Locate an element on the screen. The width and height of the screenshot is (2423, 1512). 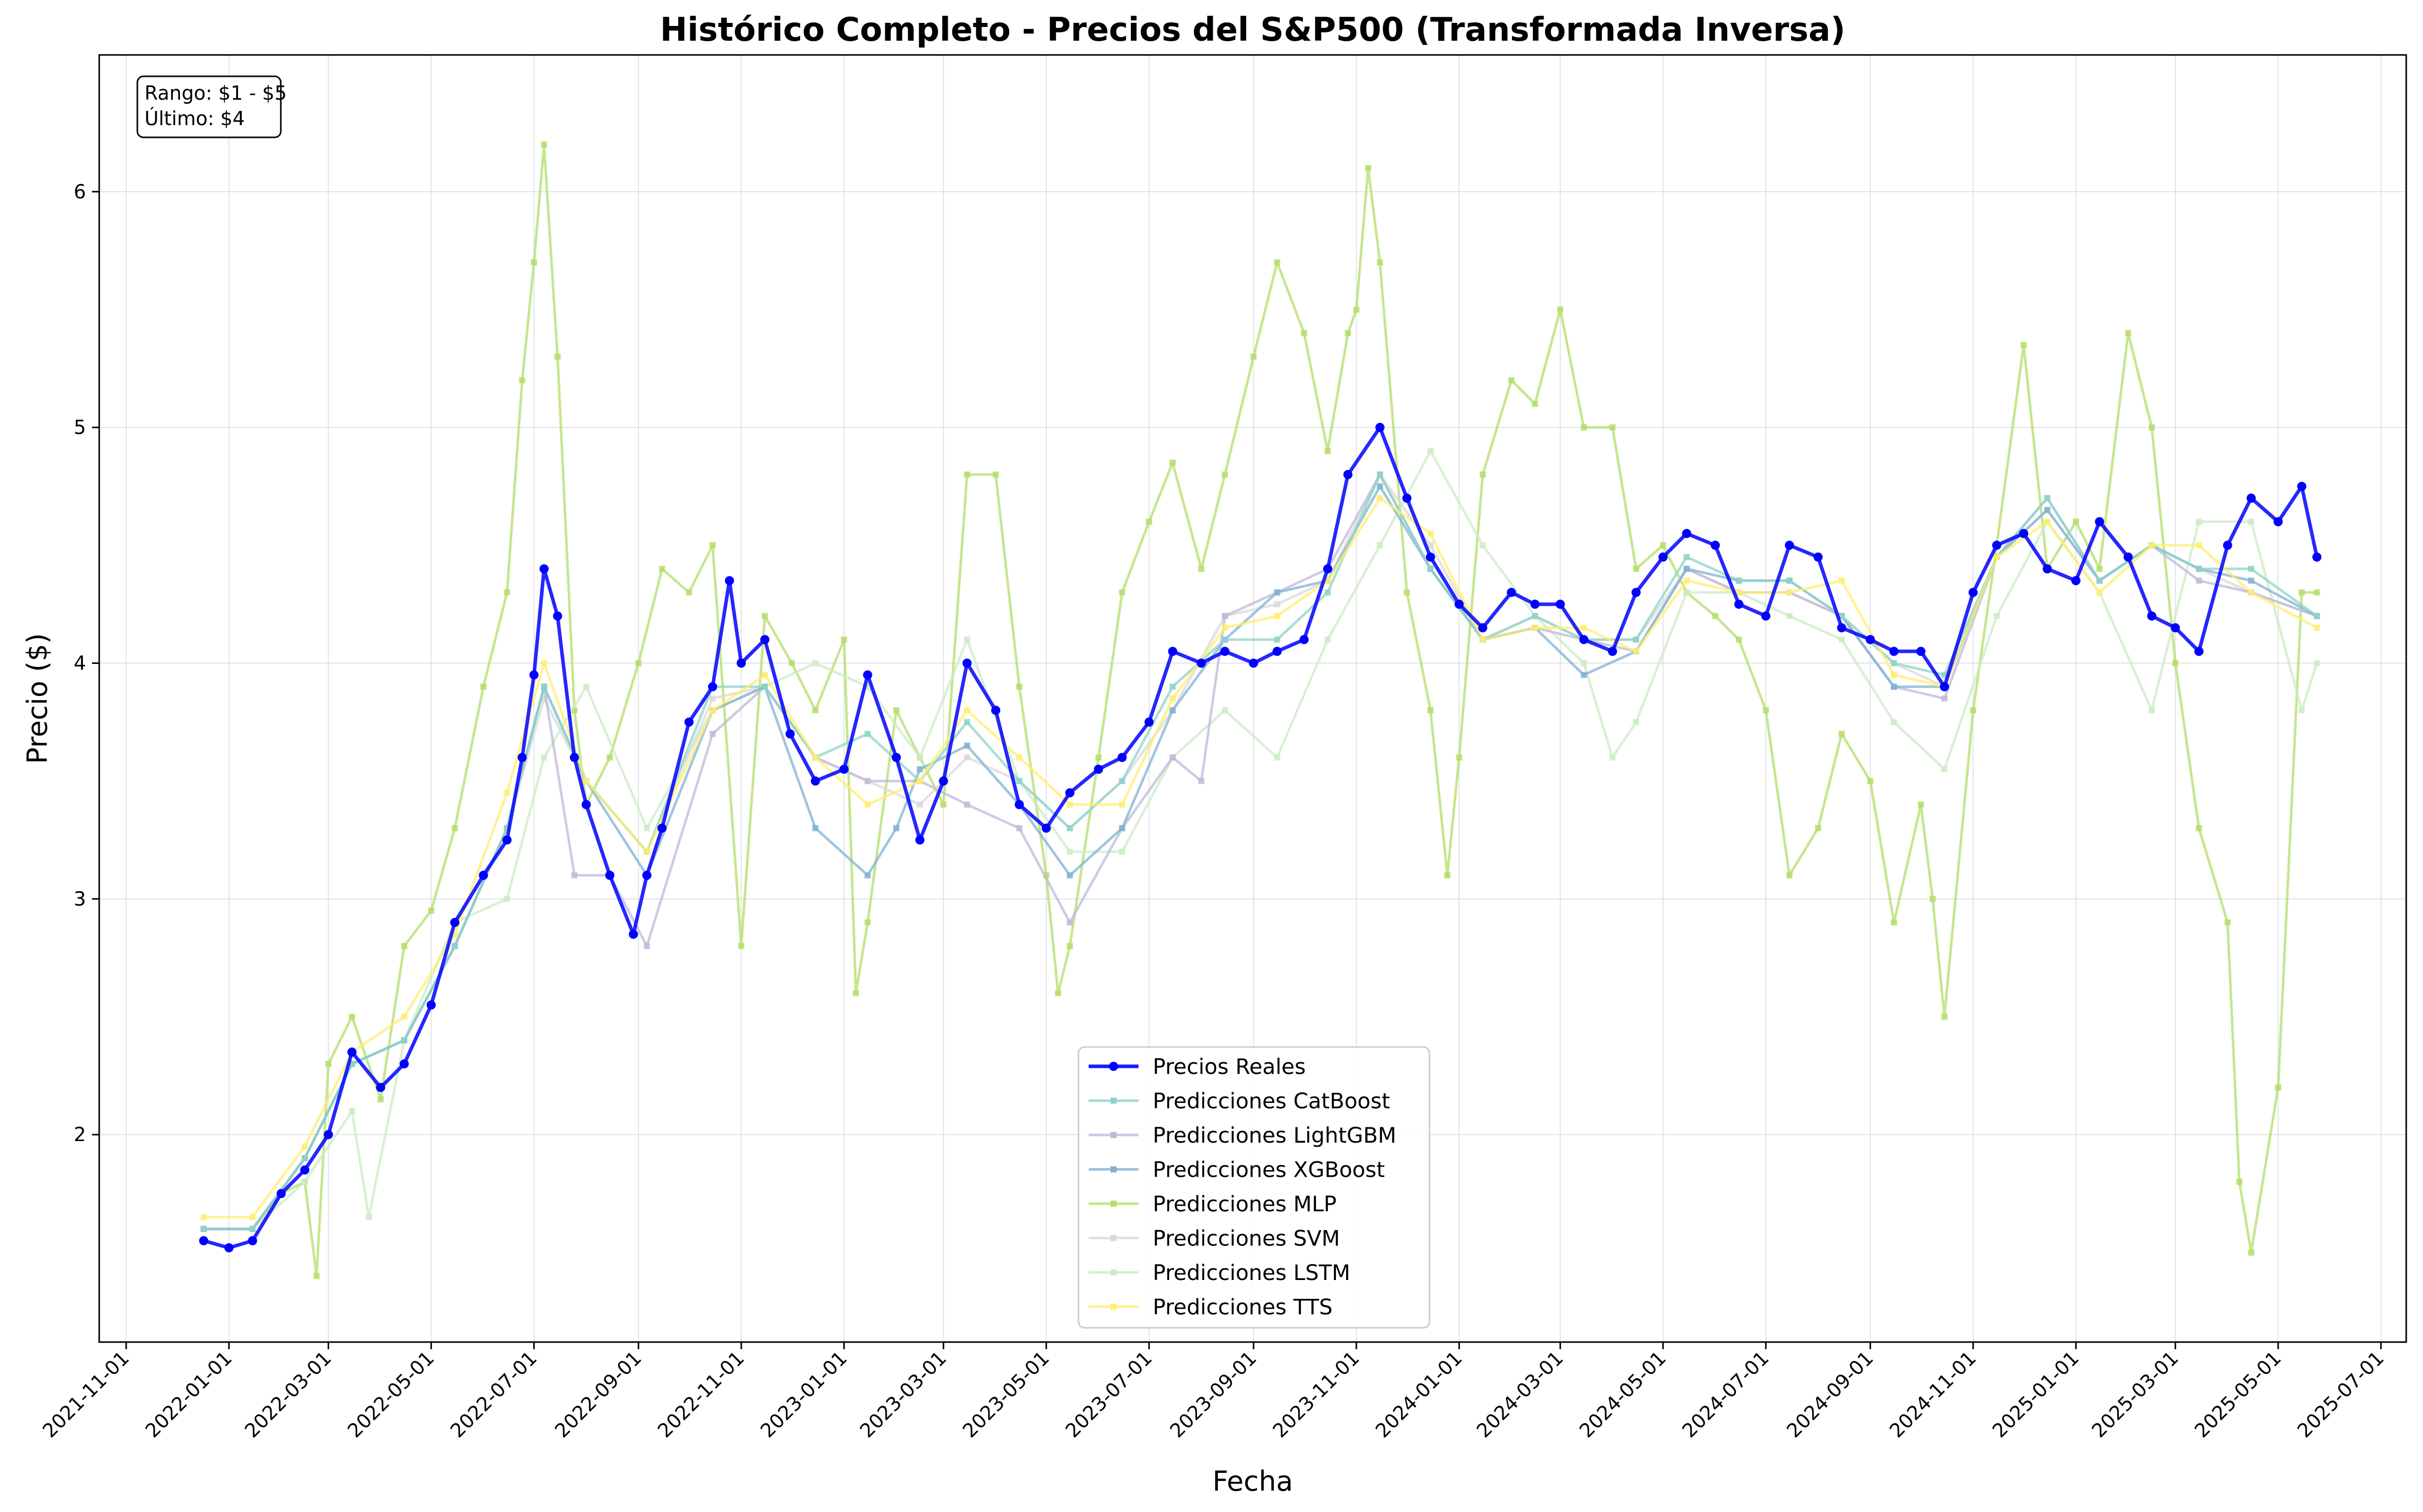
annotation-last-text: Último: $4 is located at coordinates (194, 118).